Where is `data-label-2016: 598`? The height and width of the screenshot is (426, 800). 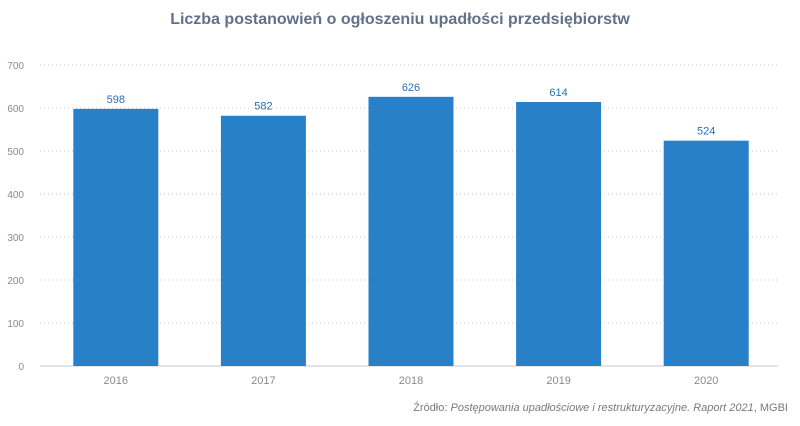
data-label-2016: 598 is located at coordinates (116, 100).